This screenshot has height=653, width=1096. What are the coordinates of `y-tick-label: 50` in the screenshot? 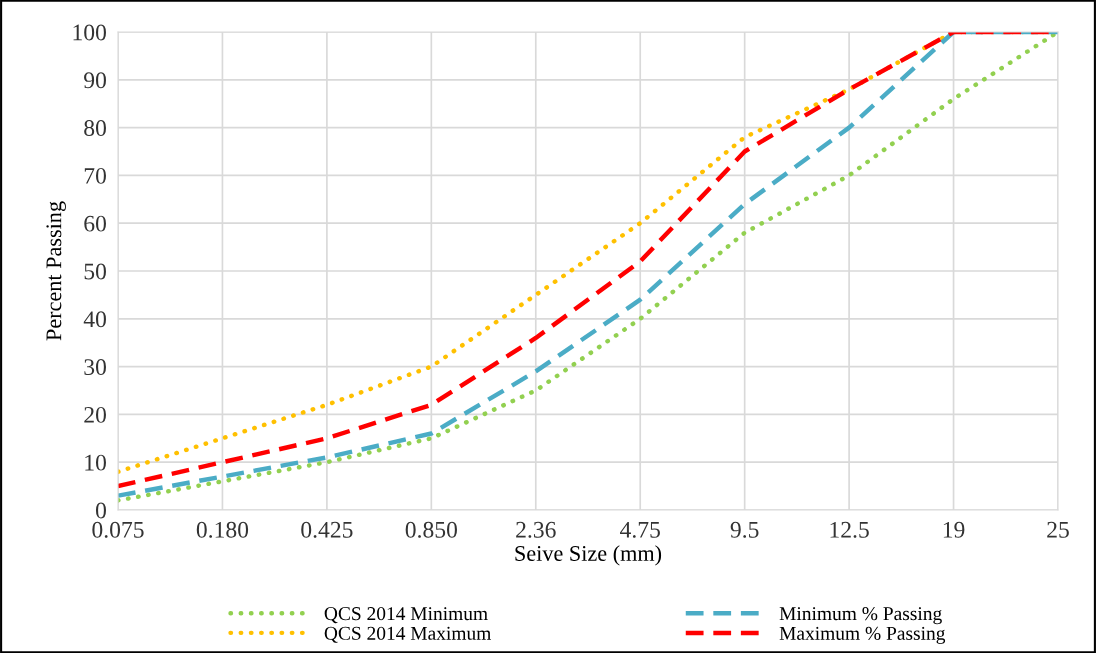 It's located at (95, 271).